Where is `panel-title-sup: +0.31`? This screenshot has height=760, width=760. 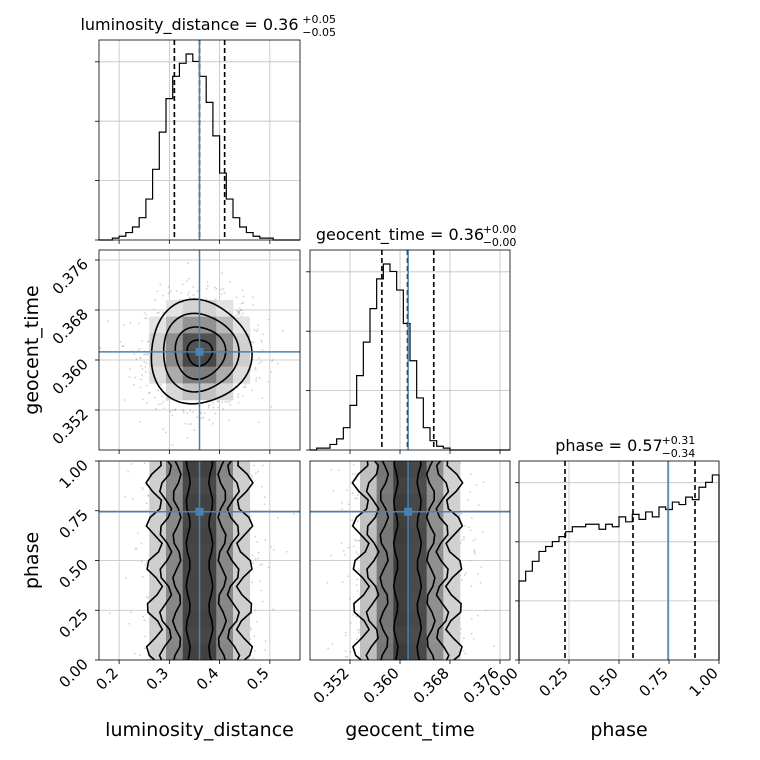 panel-title-sup: +0.31 is located at coordinates (679, 440).